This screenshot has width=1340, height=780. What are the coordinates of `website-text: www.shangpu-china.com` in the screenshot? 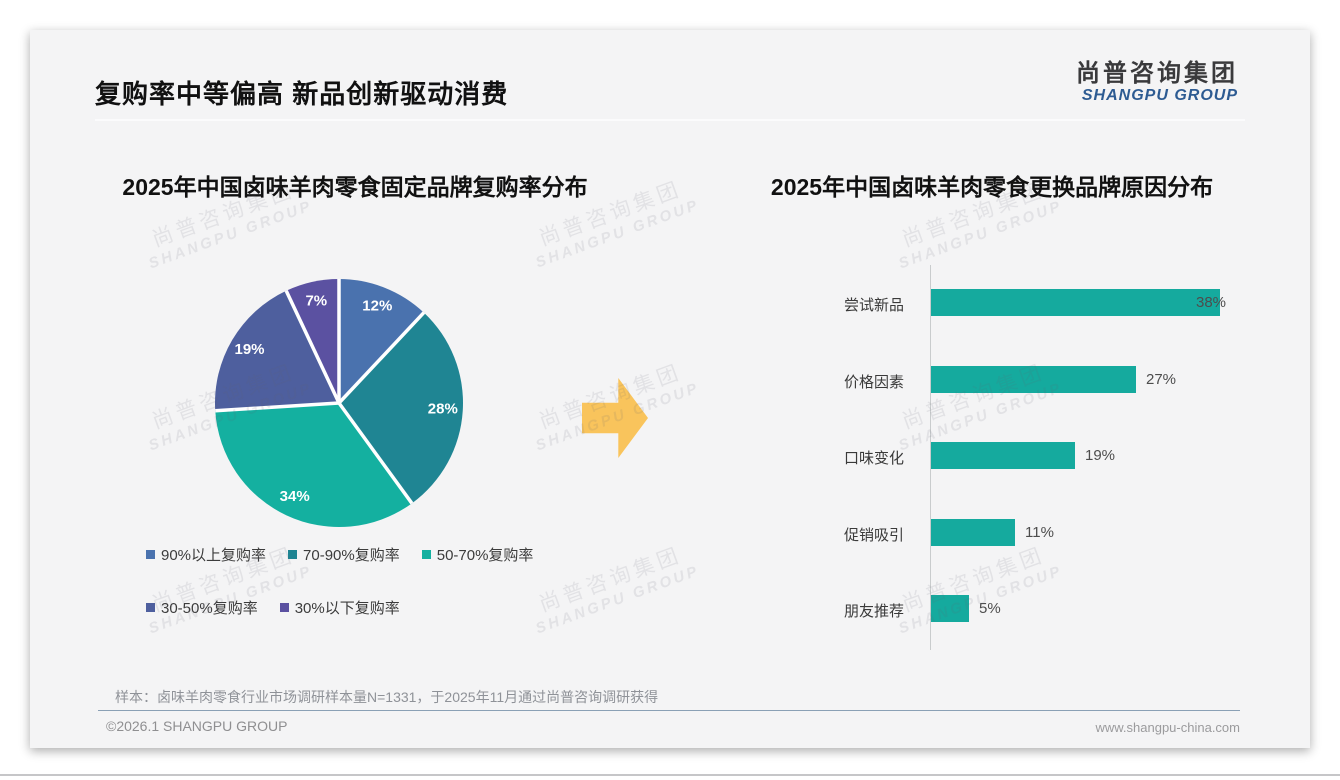 It's located at (1167, 727).